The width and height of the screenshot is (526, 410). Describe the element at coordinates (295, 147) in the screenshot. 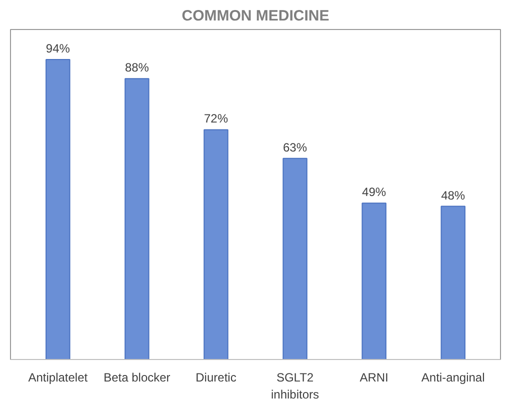

I see `data-label: 63%` at that location.